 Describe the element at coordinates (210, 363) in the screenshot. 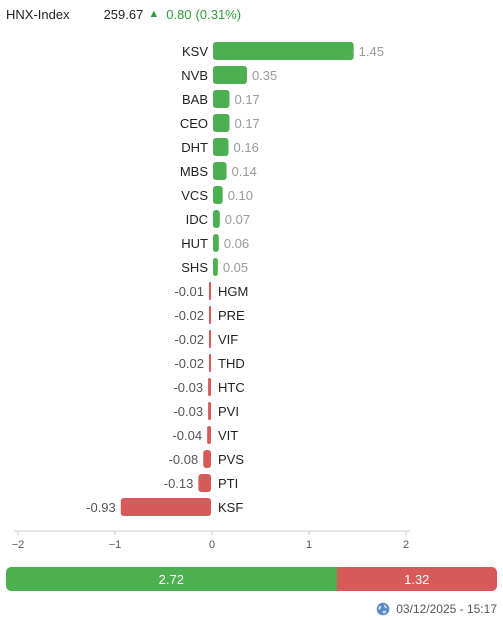

I see `bar-thd` at that location.